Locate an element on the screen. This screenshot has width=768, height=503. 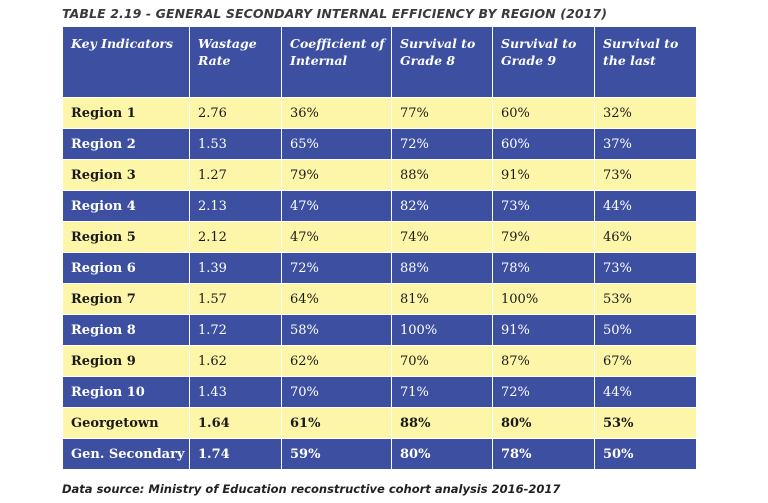
table-cell: 1.53 is located at coordinates (235, 144).